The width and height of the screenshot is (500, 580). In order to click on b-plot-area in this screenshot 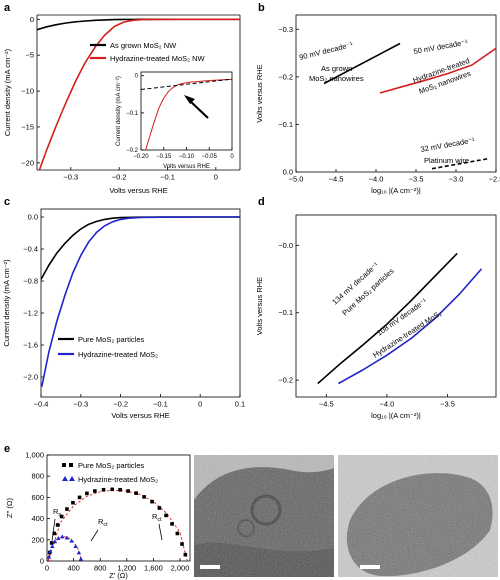, I will do `click(409, 106)`.